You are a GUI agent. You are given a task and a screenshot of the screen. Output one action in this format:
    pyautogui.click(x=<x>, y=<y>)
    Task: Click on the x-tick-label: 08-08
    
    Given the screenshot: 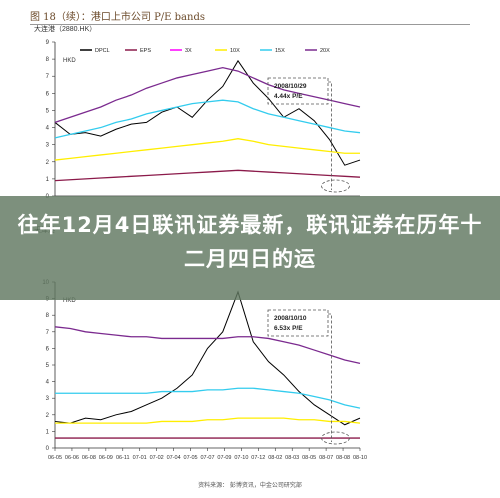 What is the action you would take?
    pyautogui.click(x=343, y=458)
    